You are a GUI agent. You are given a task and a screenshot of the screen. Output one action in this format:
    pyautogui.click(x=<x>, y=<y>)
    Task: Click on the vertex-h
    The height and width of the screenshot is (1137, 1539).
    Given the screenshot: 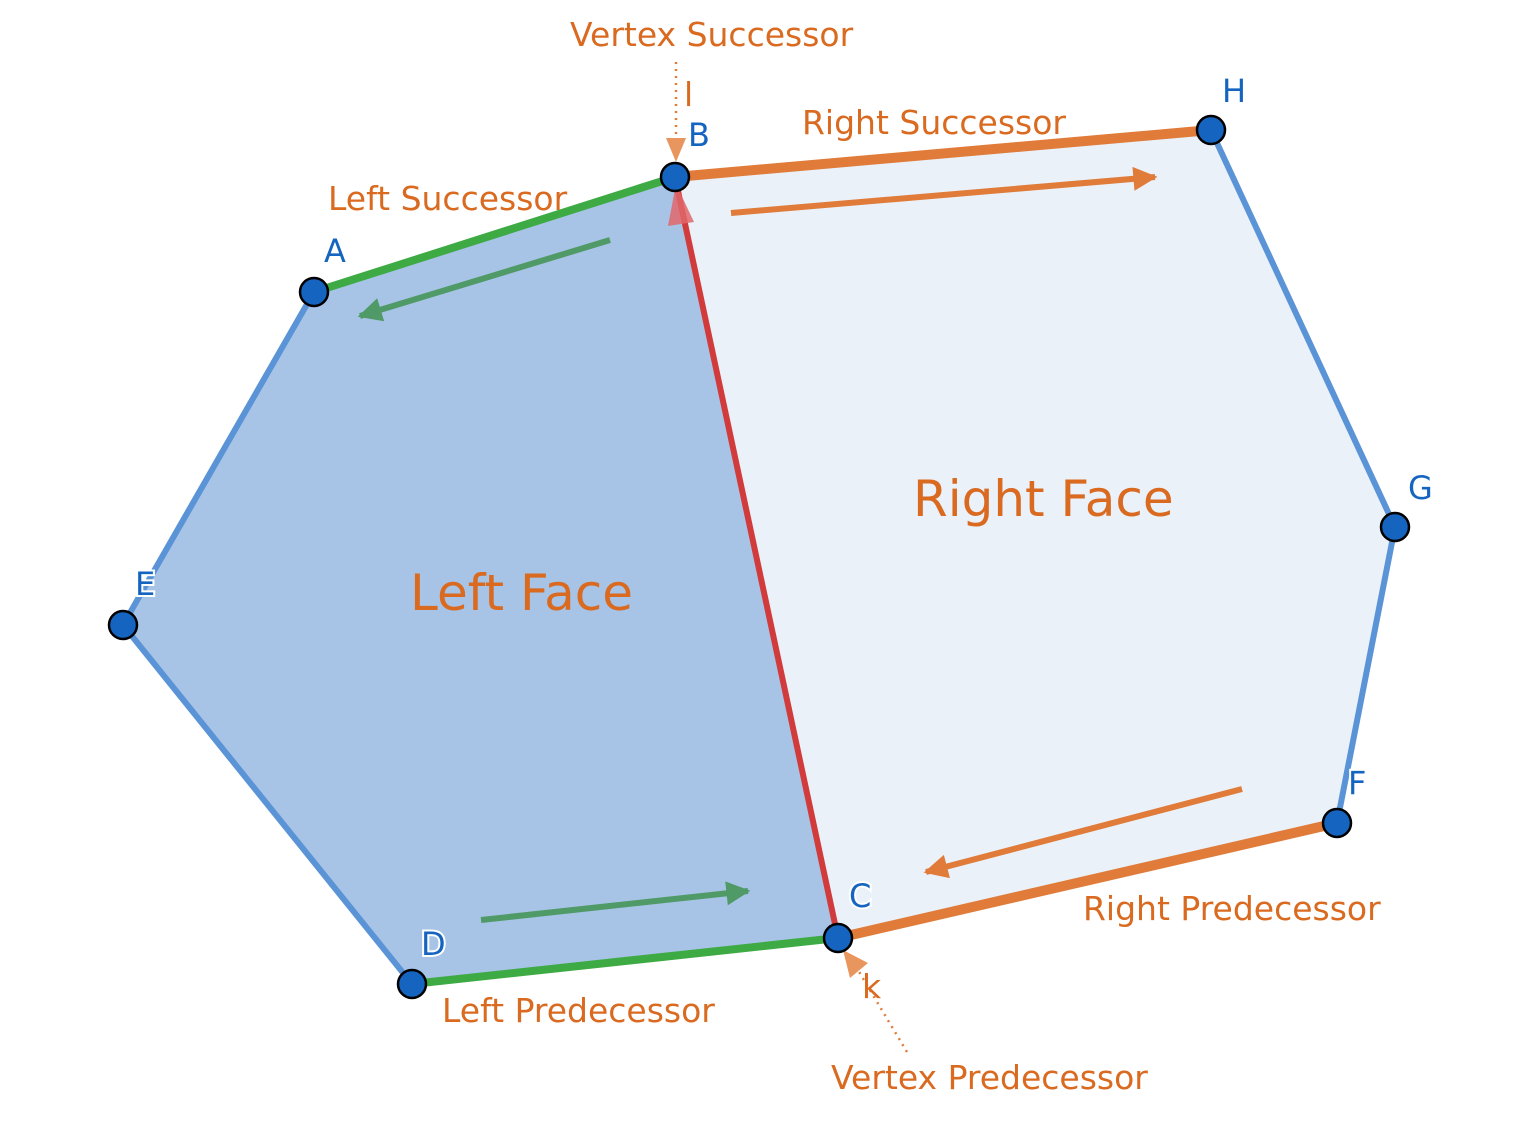 What is the action you would take?
    pyautogui.click(x=1211, y=130)
    